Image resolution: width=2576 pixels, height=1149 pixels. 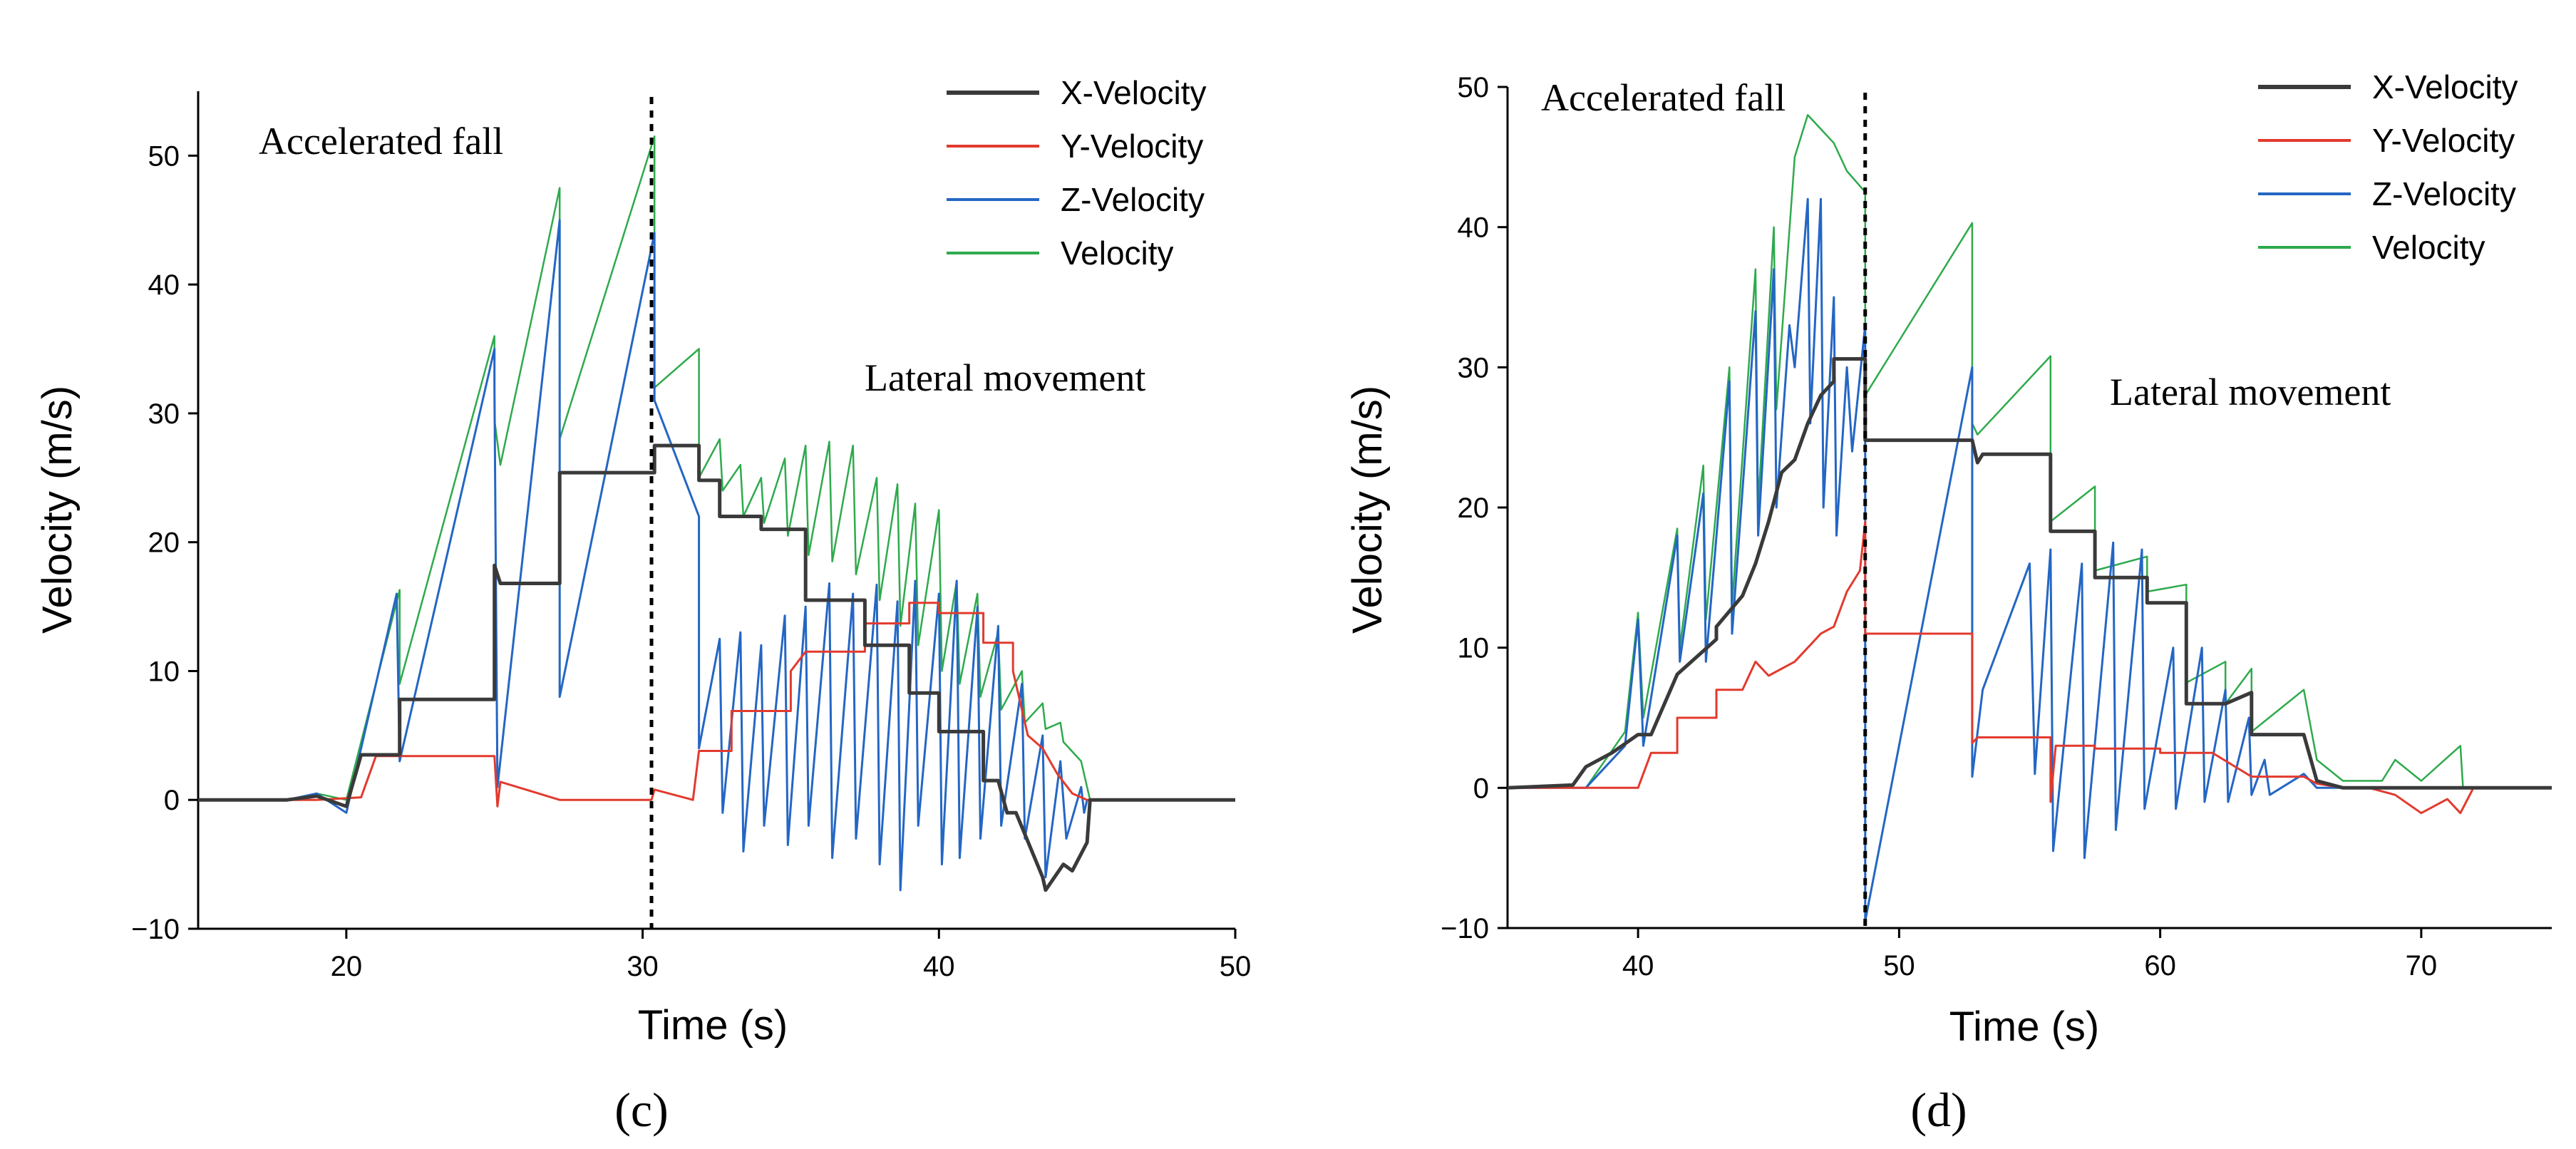 What do you see at coordinates (2422, 965) in the screenshot?
I see `x-tick-label: 70` at bounding box center [2422, 965].